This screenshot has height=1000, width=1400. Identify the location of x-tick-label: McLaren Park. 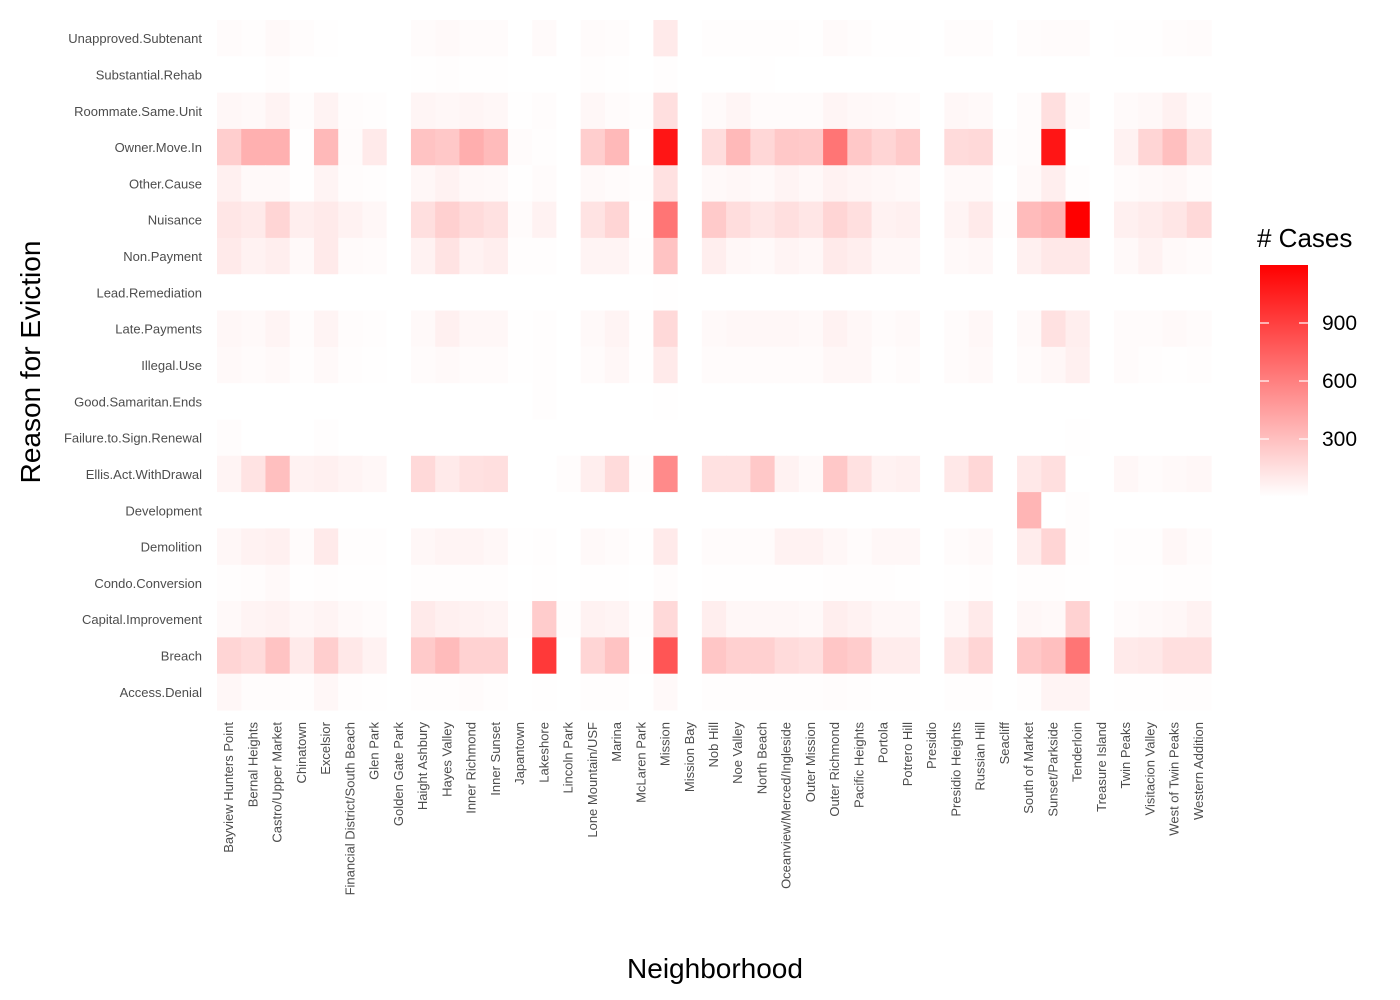
(640, 762).